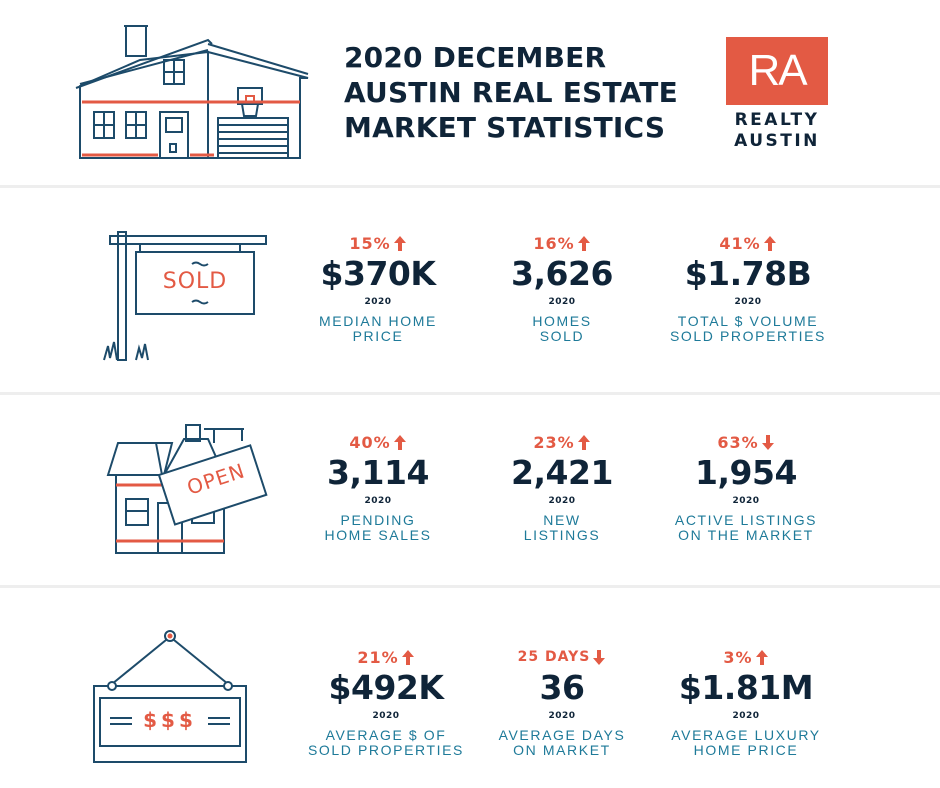 The height and width of the screenshot is (788, 940). I want to click on sold-sign-text: SOLD, so click(195, 281).